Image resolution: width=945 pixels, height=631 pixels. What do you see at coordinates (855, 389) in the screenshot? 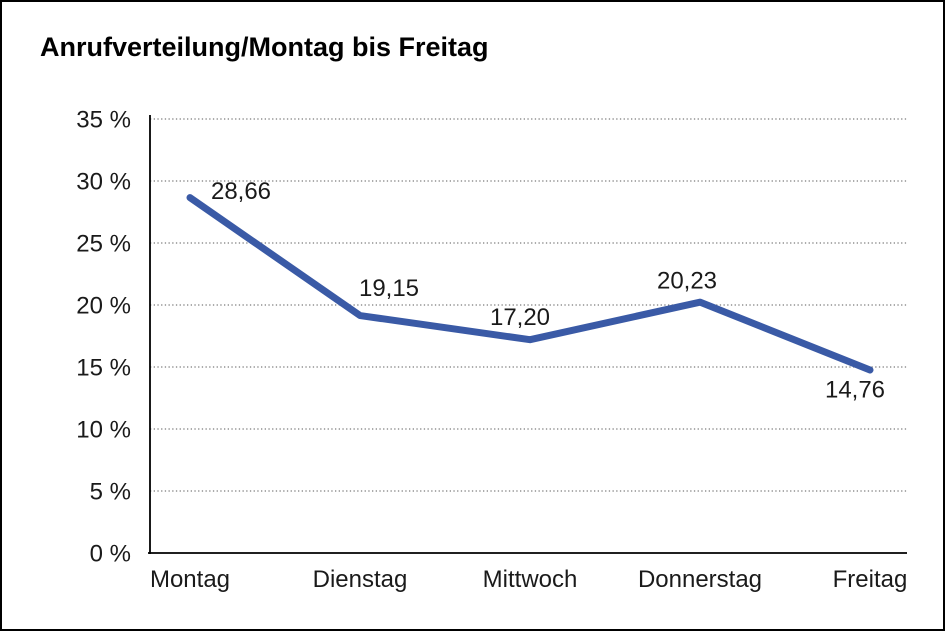
I see `data-point-label: 14,76` at bounding box center [855, 389].